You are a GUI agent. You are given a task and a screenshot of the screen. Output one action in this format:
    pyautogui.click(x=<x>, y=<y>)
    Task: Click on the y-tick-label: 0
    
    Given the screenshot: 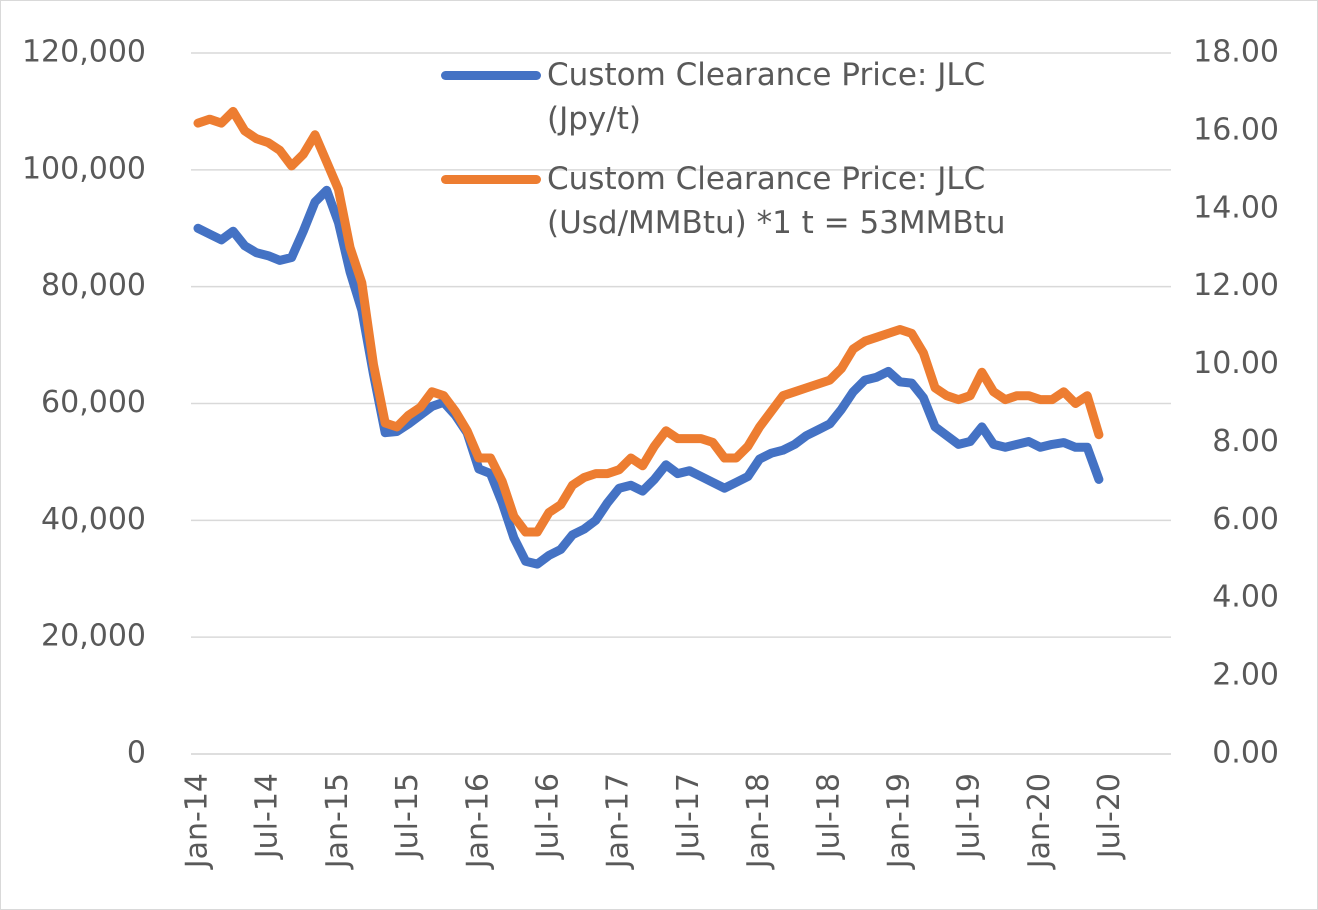 What is the action you would take?
    pyautogui.click(x=136, y=753)
    